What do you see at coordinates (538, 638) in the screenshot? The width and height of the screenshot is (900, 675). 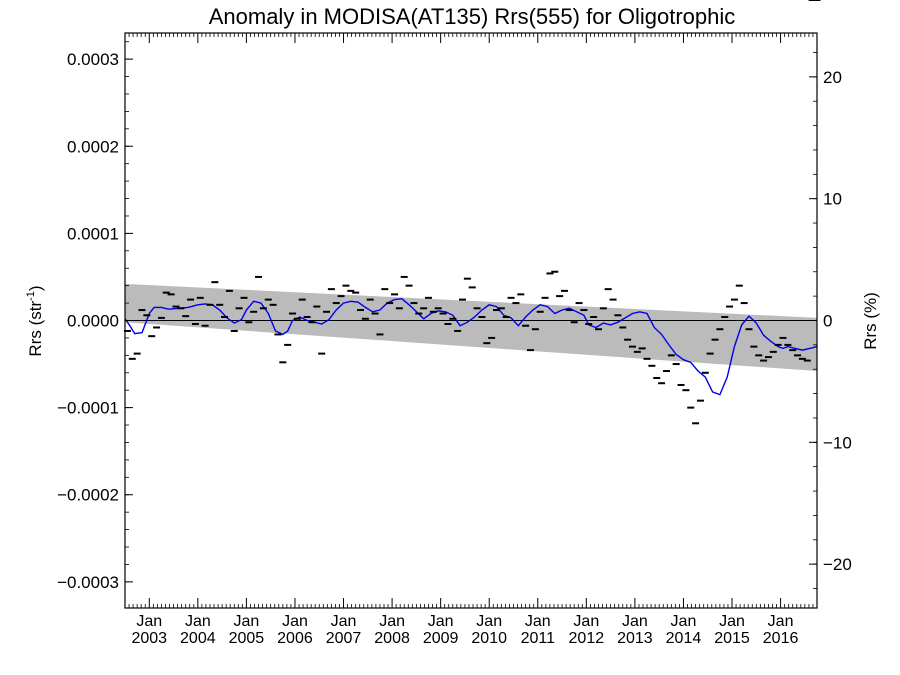 I see `x-tick-year-label: 2011` at bounding box center [538, 638].